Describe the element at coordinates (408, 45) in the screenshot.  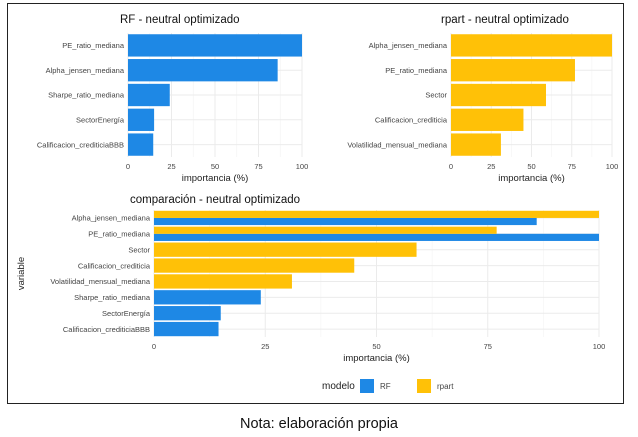
I see `rpart-y-tick-label: Alpha_jensen_mediana` at that location.